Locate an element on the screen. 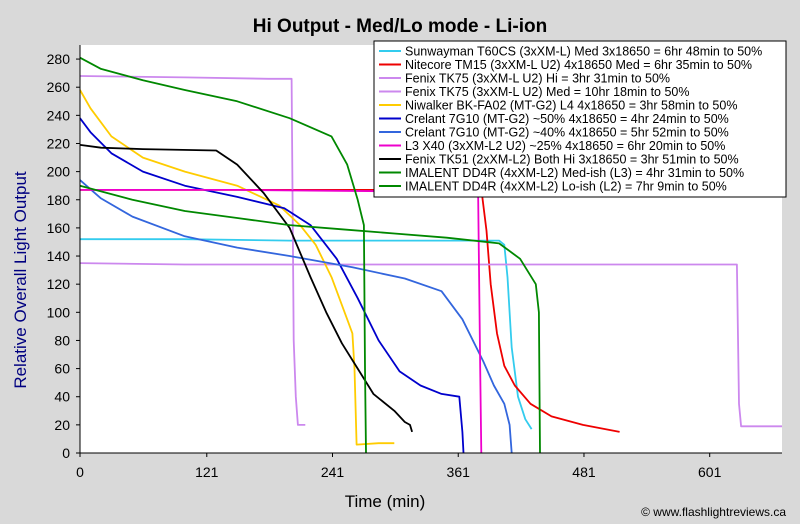 Image resolution: width=800 pixels, height=524 pixels. y-tick-label: 20 is located at coordinates (62, 425).